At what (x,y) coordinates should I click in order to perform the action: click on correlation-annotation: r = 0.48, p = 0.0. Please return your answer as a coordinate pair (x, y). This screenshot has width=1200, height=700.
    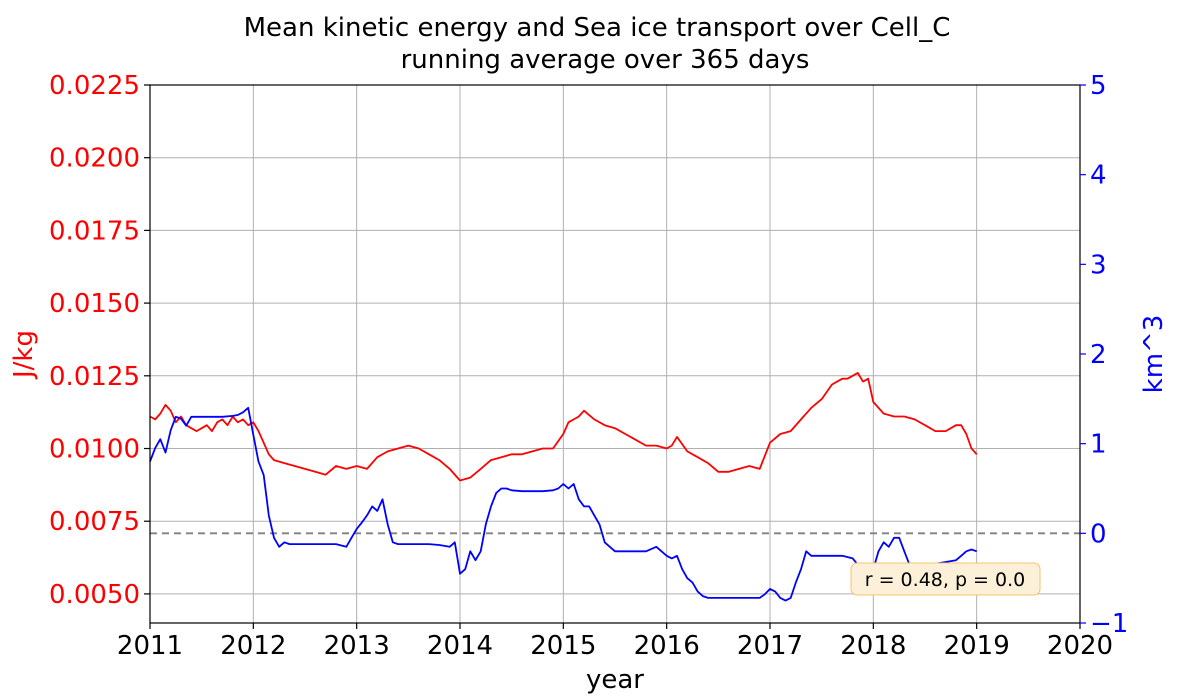
    Looking at the image, I should click on (945, 579).